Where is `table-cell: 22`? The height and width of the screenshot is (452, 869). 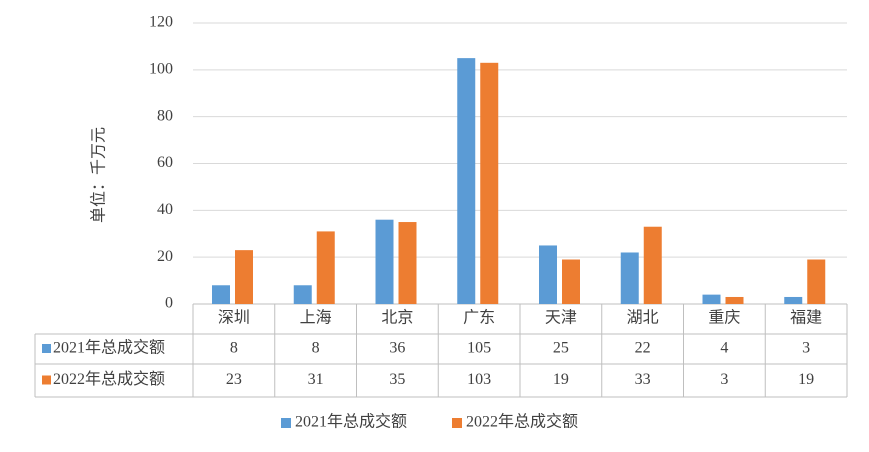
table-cell: 22 is located at coordinates (643, 348).